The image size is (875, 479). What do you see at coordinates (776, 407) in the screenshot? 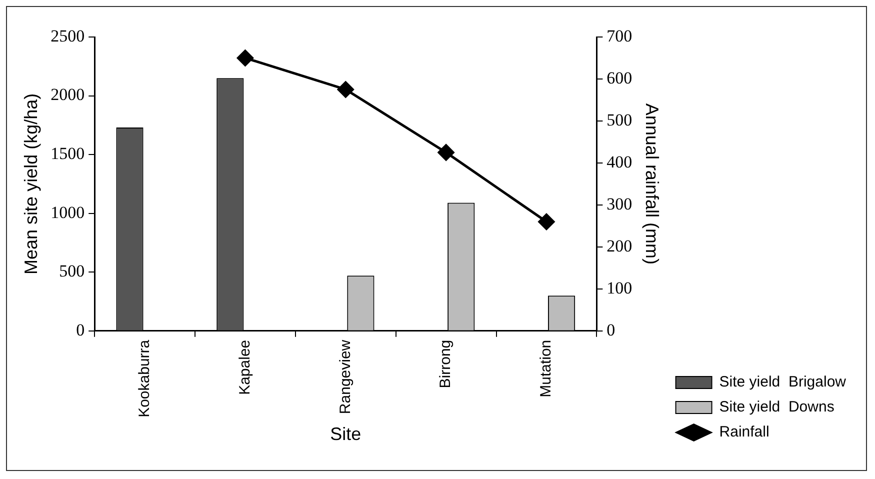
I see `legend-label: Site yield Downs` at bounding box center [776, 407].